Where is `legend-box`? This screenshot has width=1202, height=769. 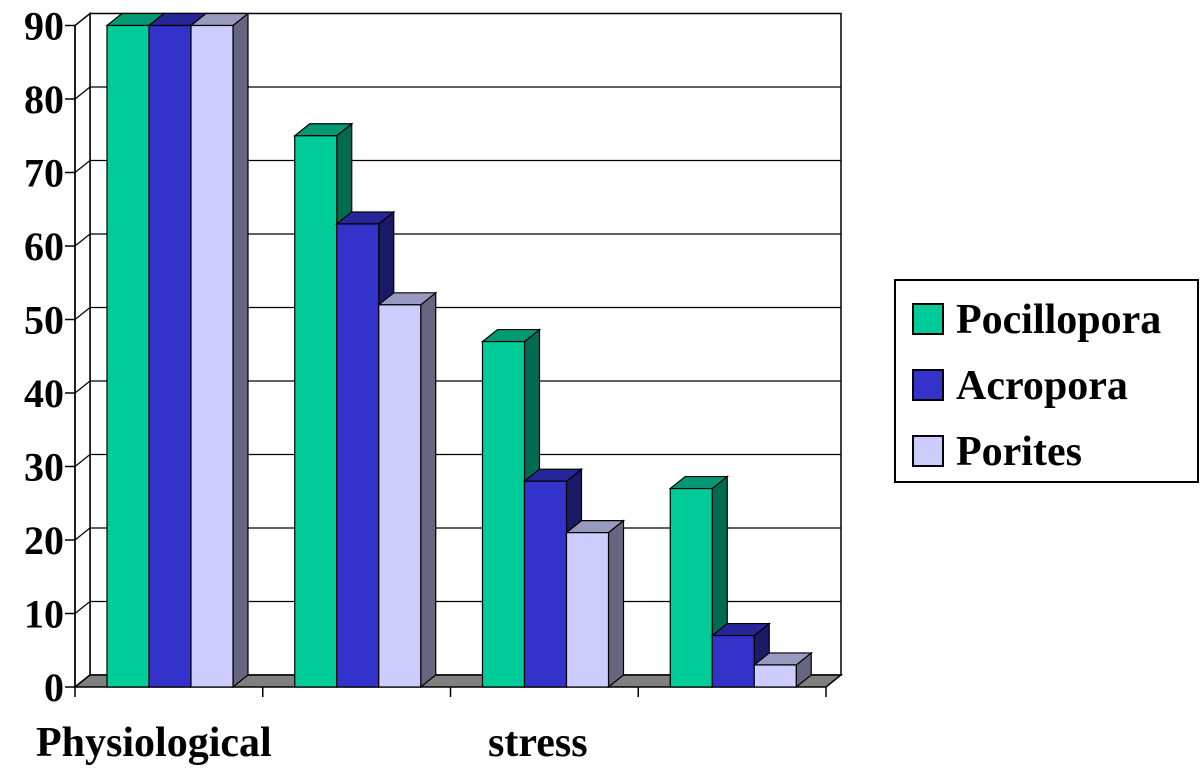 legend-box is located at coordinates (1046, 381).